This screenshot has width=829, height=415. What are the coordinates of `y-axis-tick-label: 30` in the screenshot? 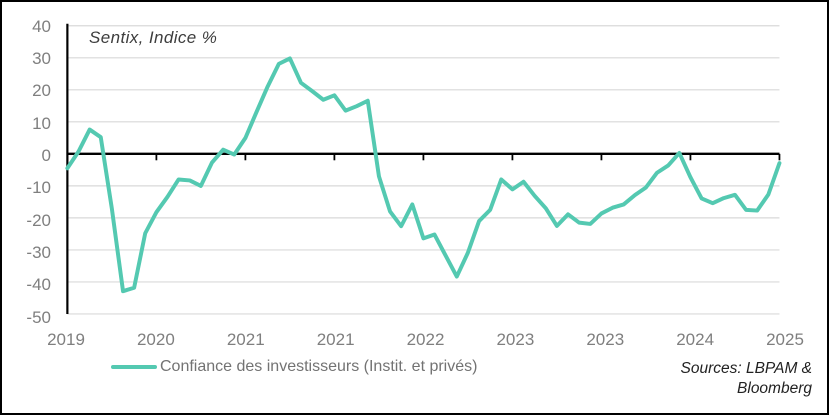 It's located at (41, 58).